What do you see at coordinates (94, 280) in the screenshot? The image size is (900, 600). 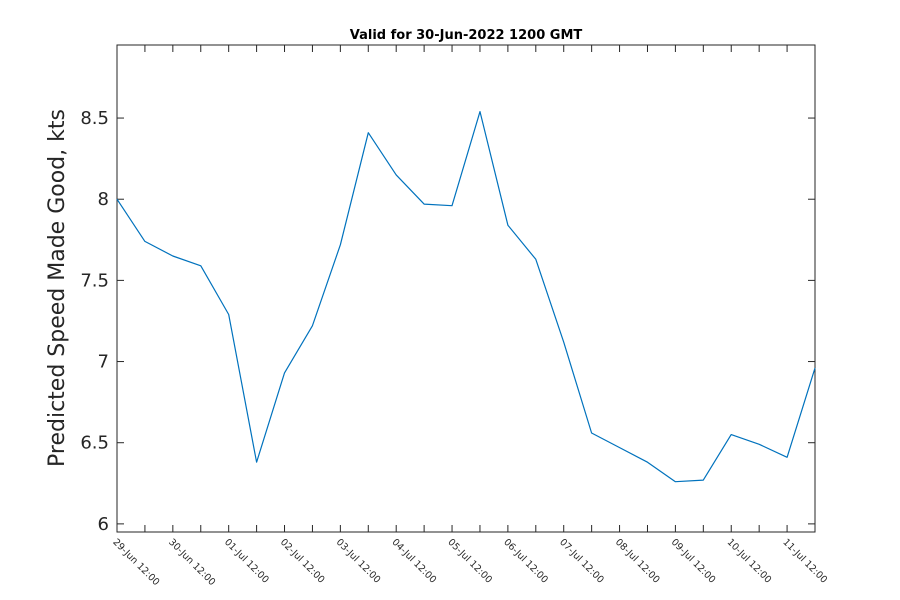 I see `y-tick-label: 7.5` at bounding box center [94, 280].